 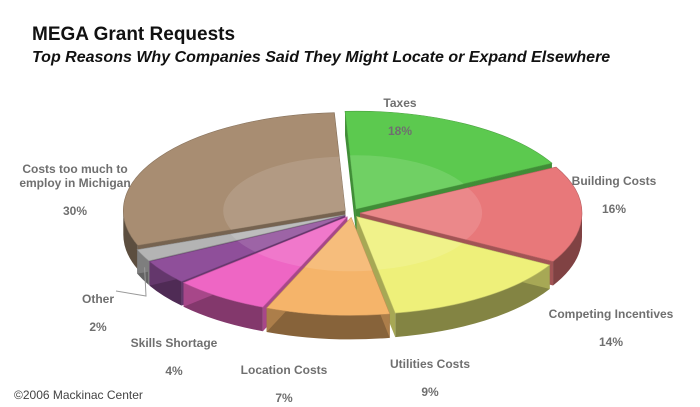 I want to click on label-location-costs-pct: 7%, so click(x=284, y=398).